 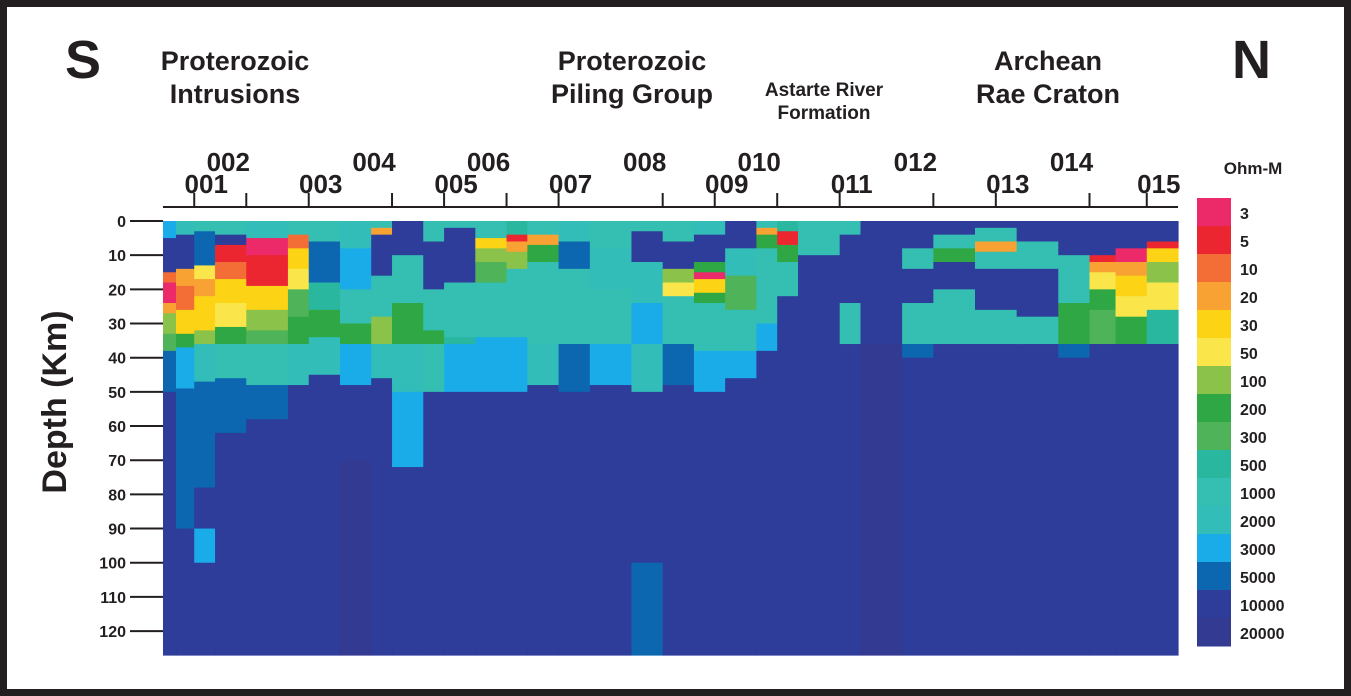 What do you see at coordinates (117, 530) in the screenshot?
I see `depth-tick-label: 90` at bounding box center [117, 530].